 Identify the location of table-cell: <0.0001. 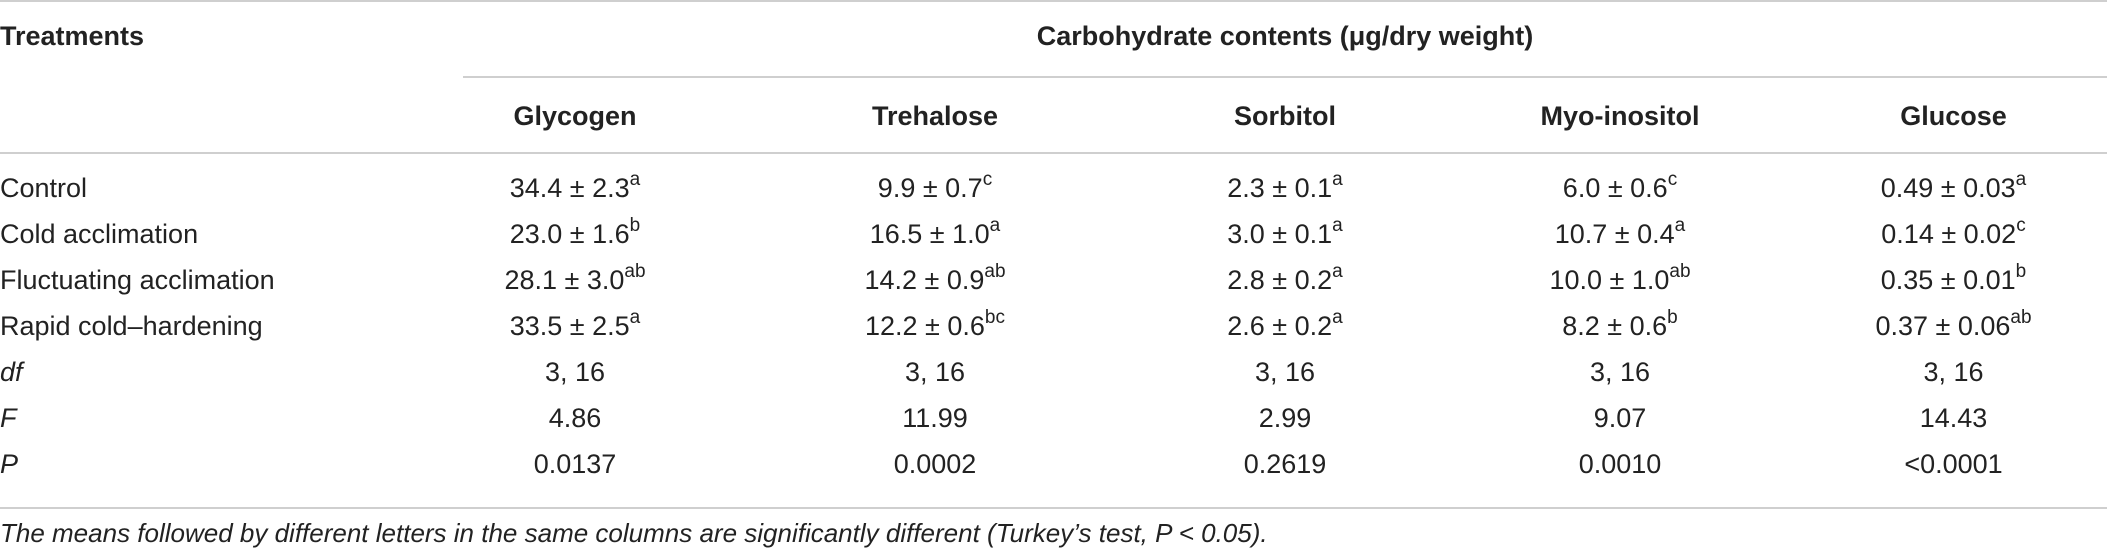
(1953, 464).